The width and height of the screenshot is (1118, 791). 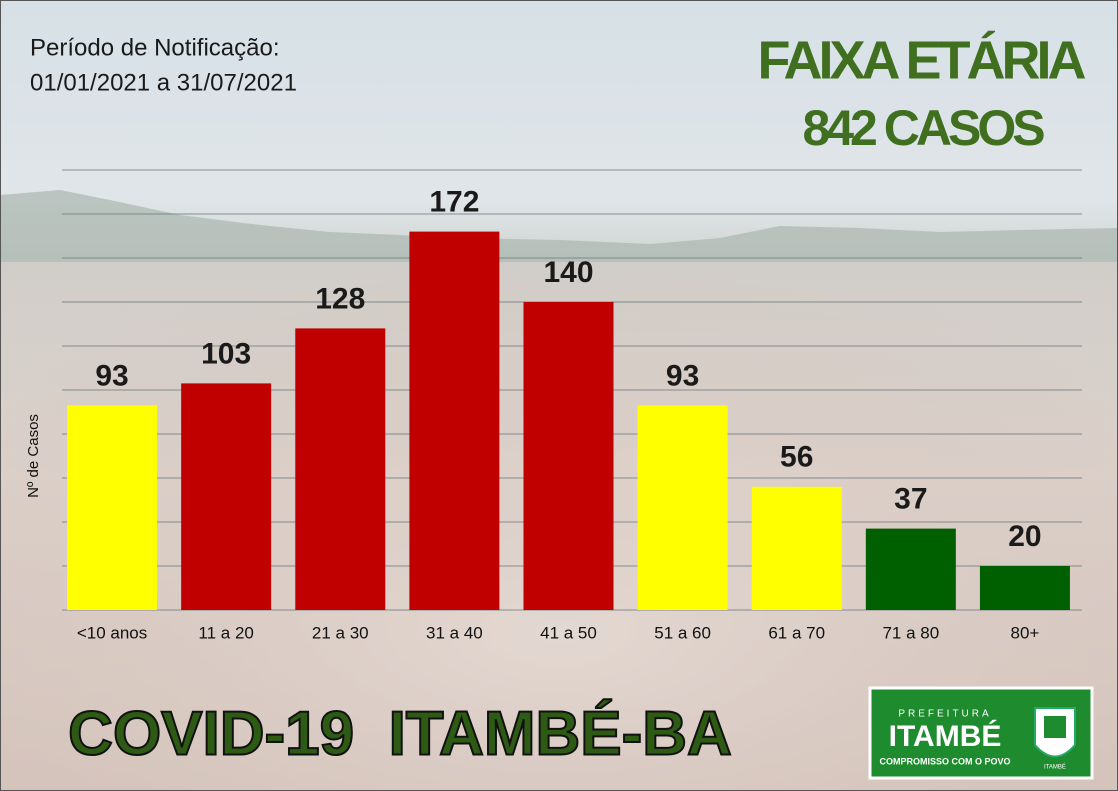 I want to click on x-tick-label: 61 a 70, so click(x=796, y=632).